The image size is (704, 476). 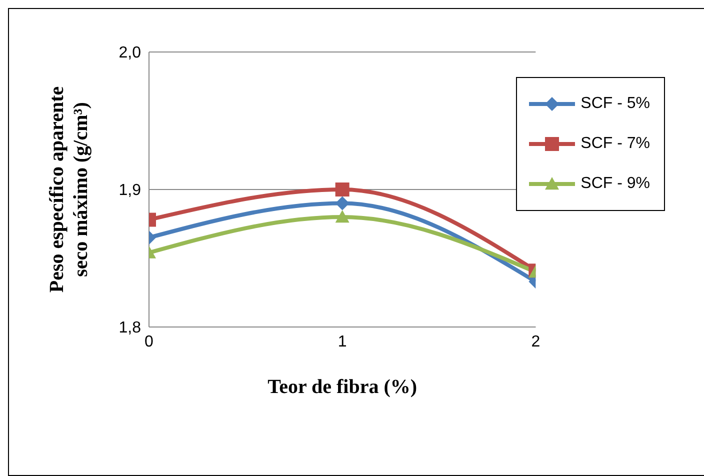 I want to click on y-tick-label: 2,0, so click(x=130, y=53).